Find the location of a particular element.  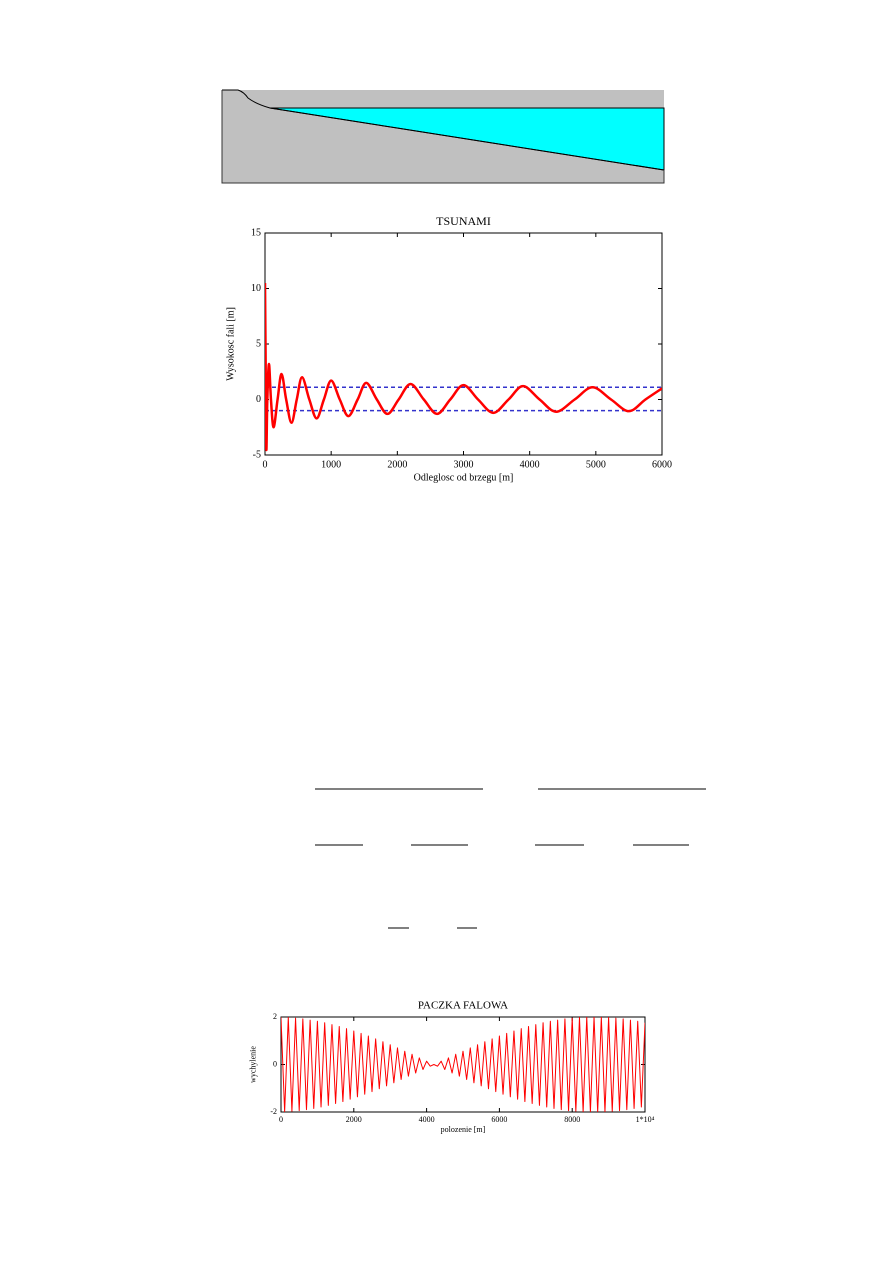

formula-lines is located at coordinates (510, 858).